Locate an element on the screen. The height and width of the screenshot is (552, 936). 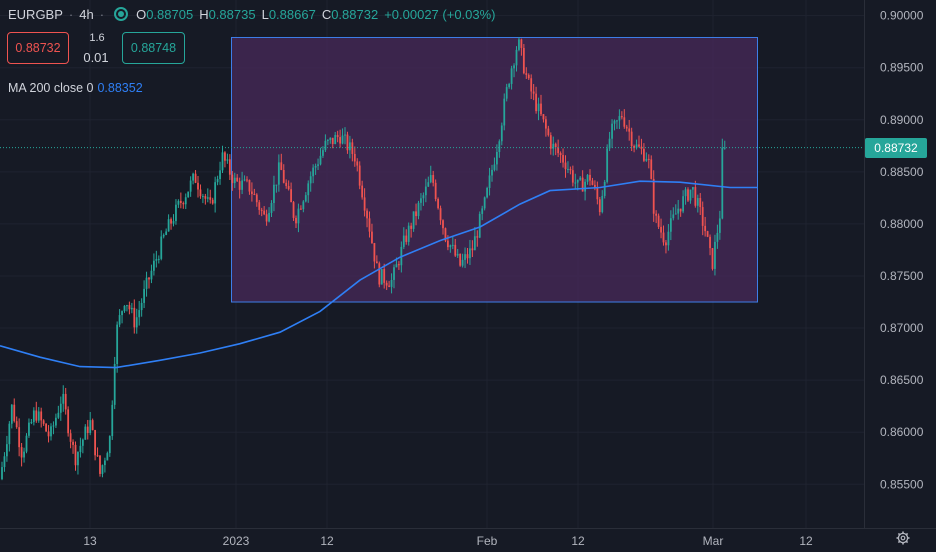
sell-button: 0.88732 is located at coordinates (38, 48).